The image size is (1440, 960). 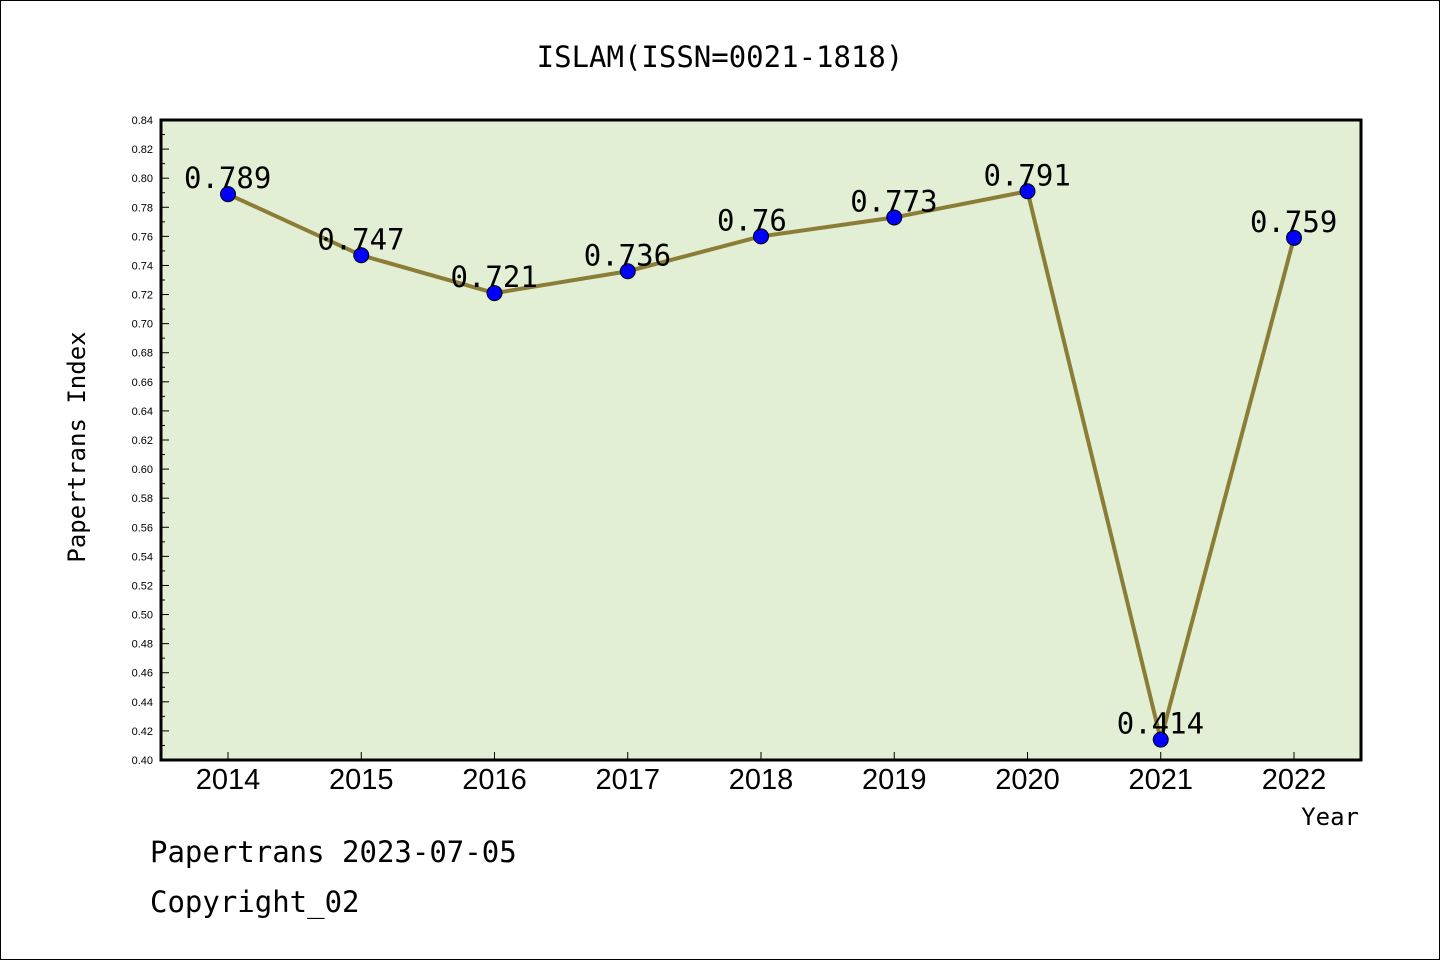 What do you see at coordinates (1293, 222) in the screenshot?
I see `data-label: 0.759` at bounding box center [1293, 222].